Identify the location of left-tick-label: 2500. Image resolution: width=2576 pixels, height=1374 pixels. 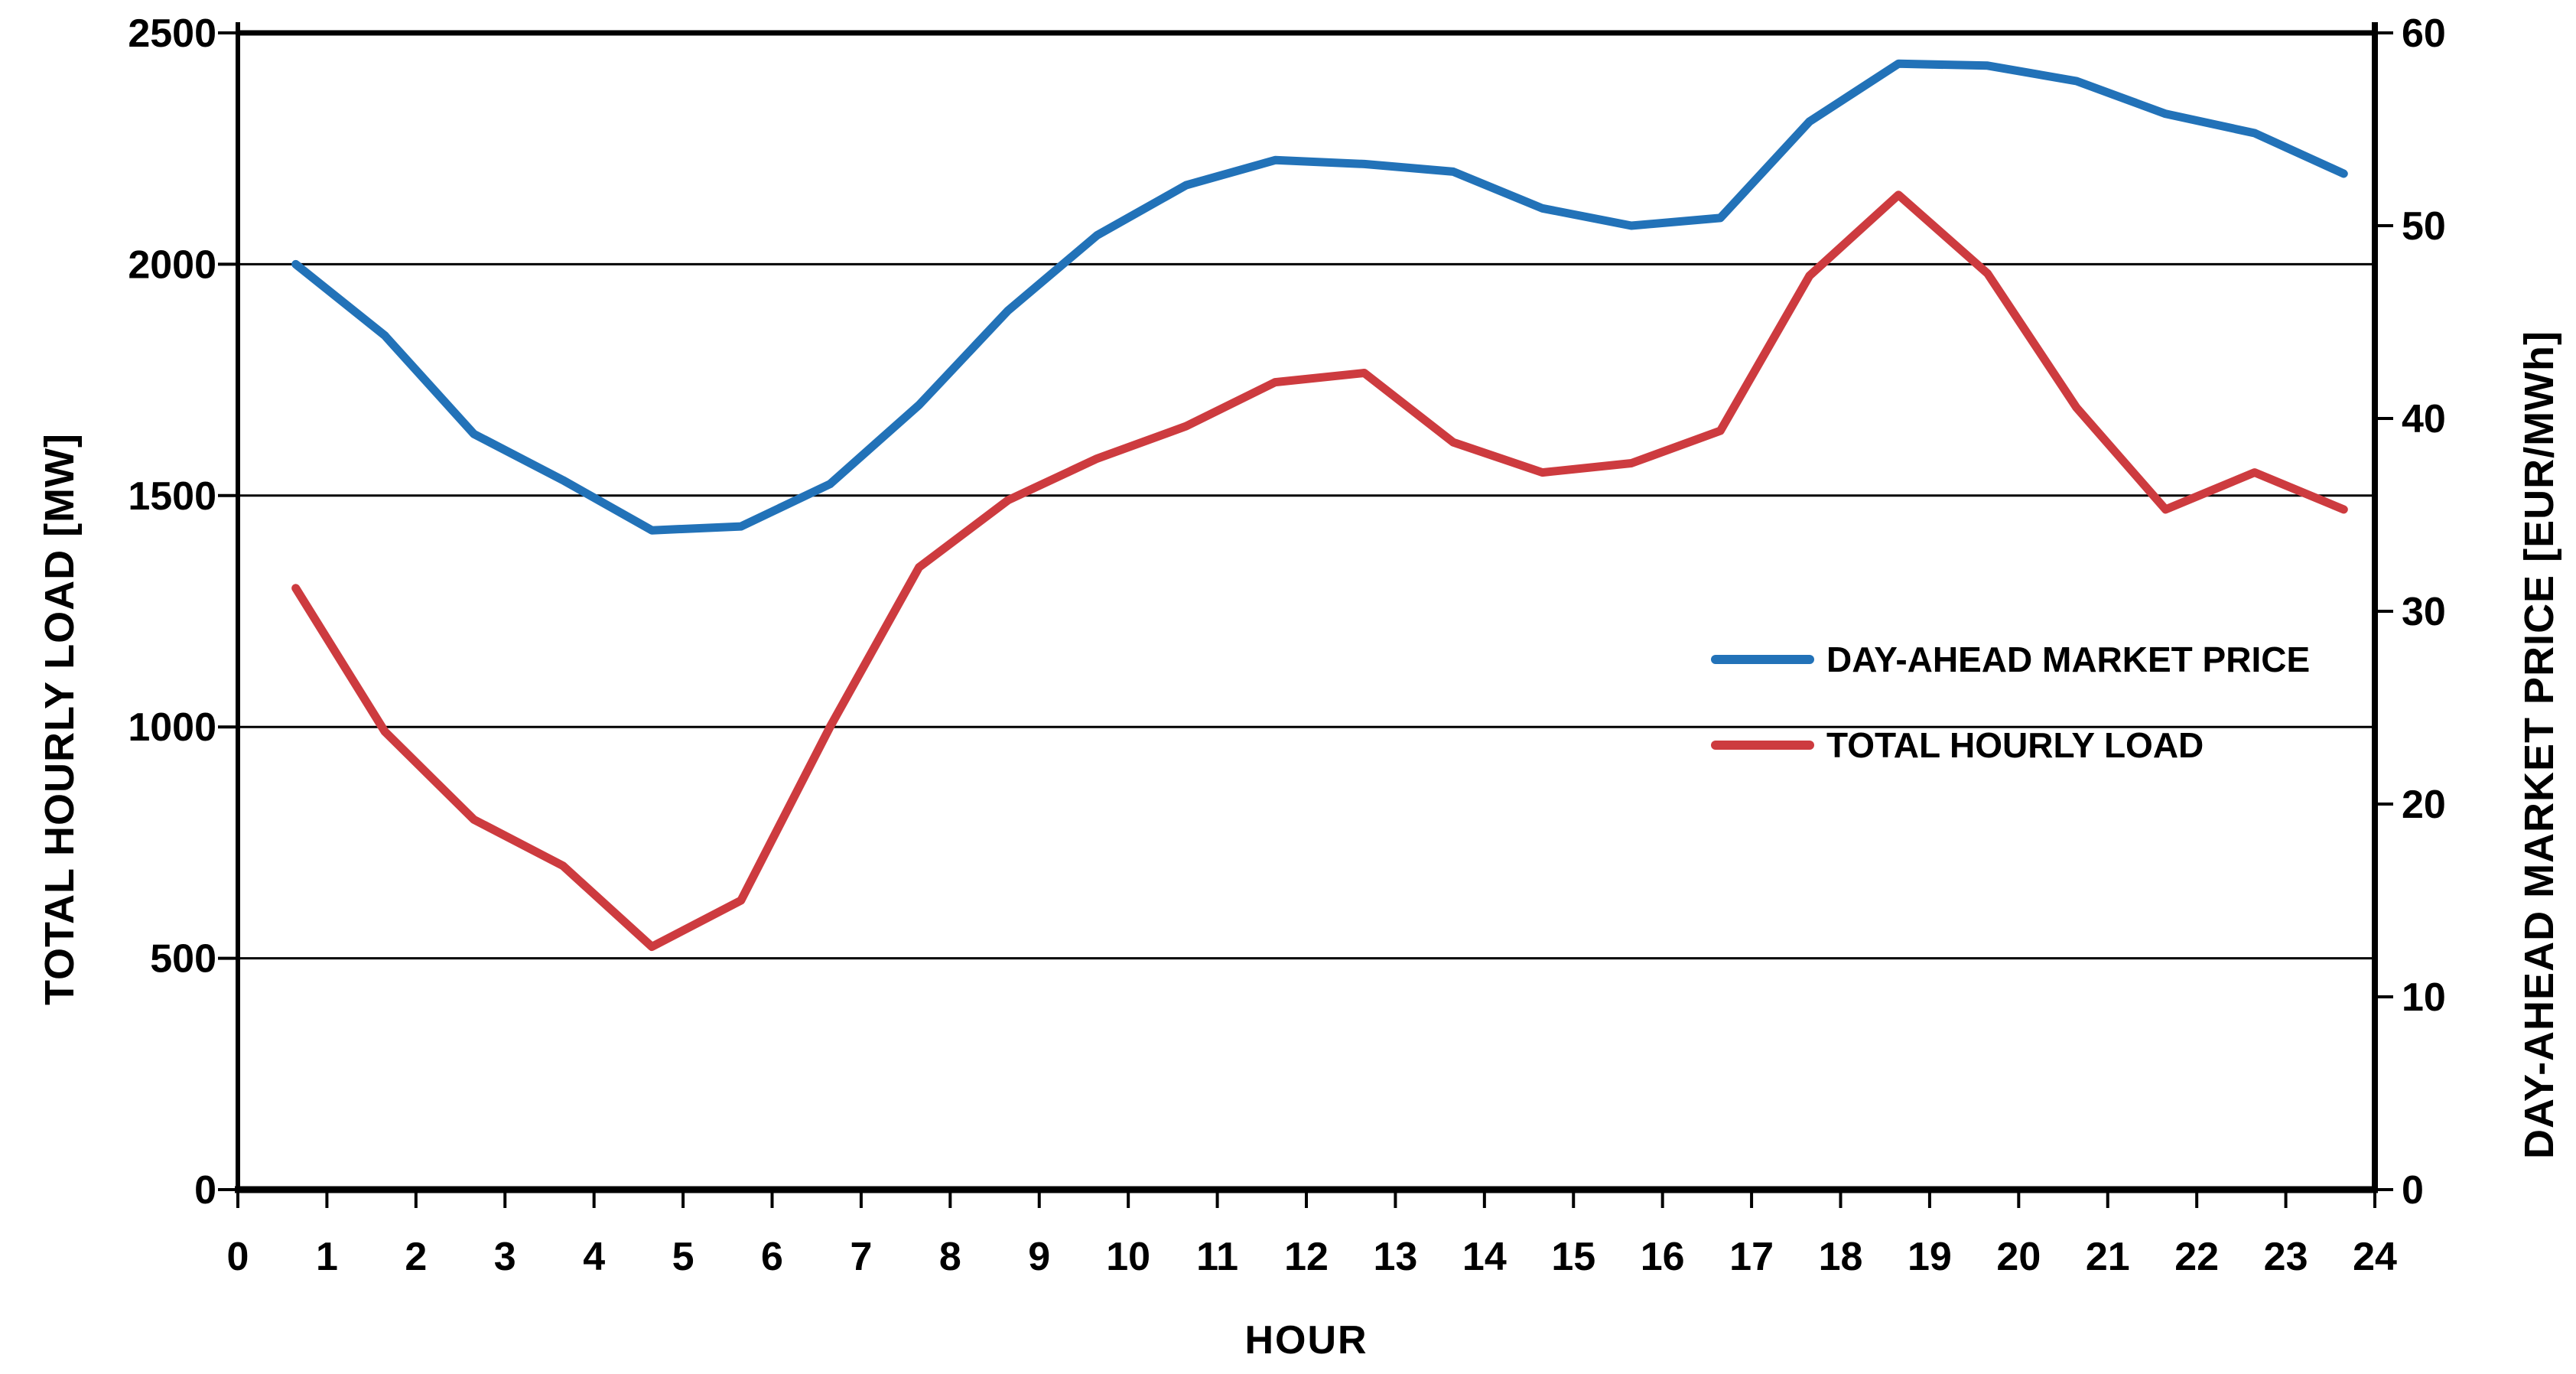
(172, 33).